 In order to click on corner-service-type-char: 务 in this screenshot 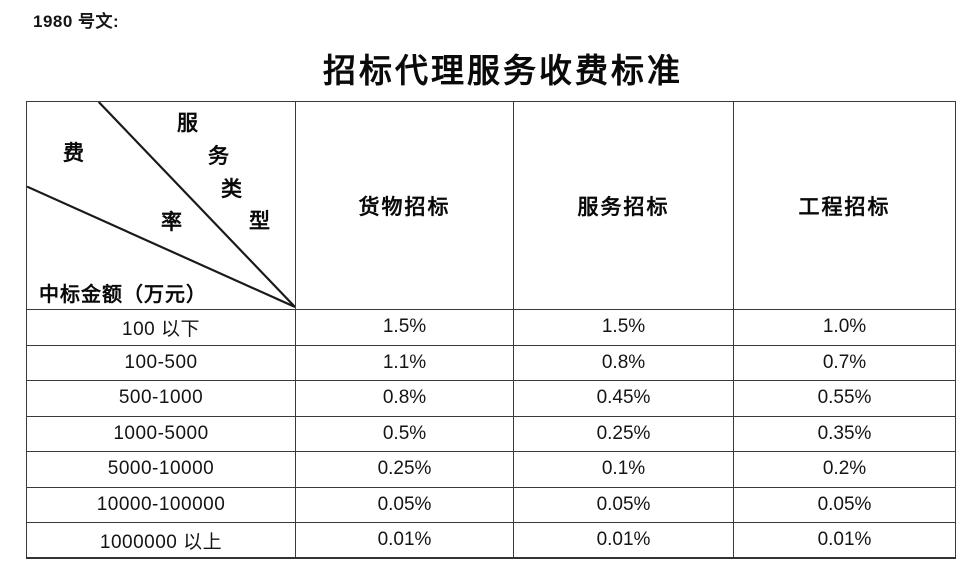, I will do `click(218, 156)`.